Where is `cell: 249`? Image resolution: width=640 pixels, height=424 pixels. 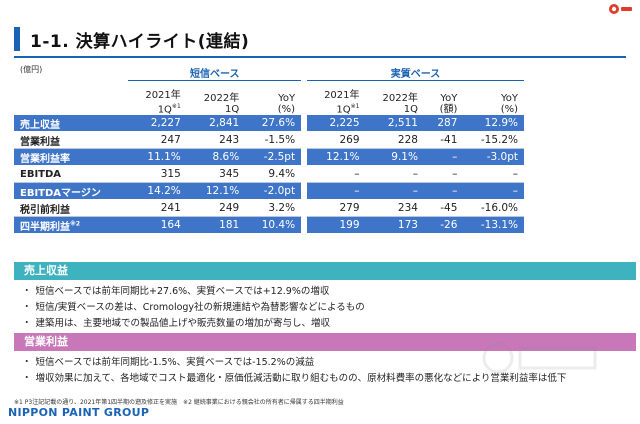 cell: 249 is located at coordinates (216, 208).